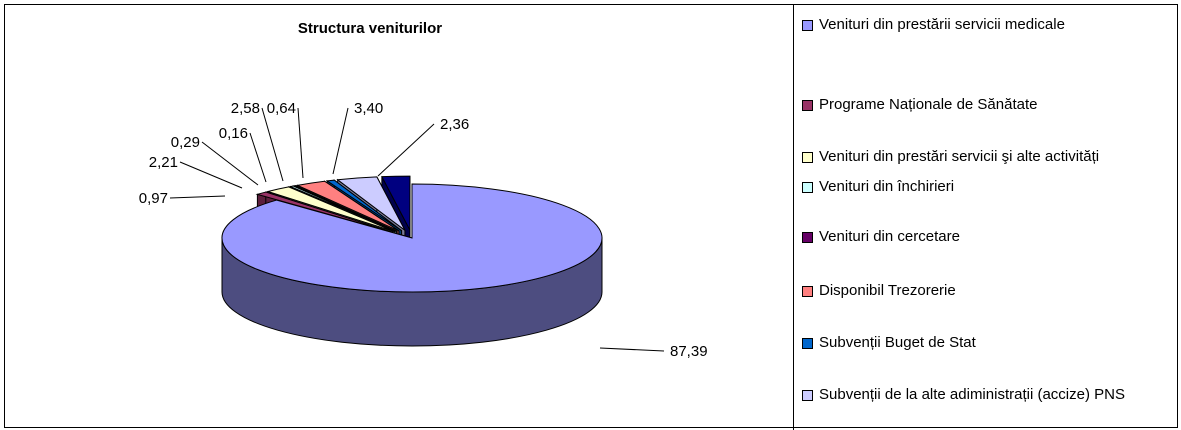 This screenshot has width=1181, height=430. Describe the element at coordinates (970, 237) in the screenshot. I see `legend-item: Venituri din cercetare` at that location.